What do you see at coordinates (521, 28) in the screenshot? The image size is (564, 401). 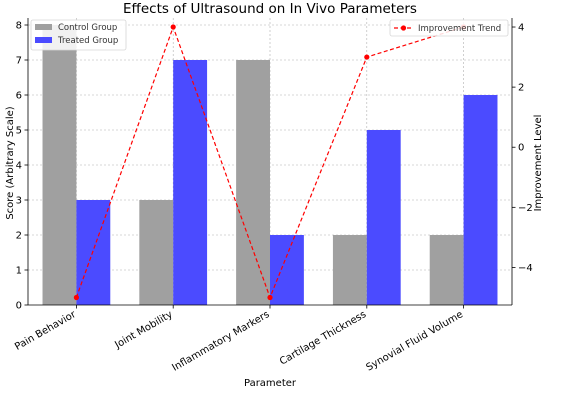 I see `y2-tick-label: 4` at bounding box center [521, 28].